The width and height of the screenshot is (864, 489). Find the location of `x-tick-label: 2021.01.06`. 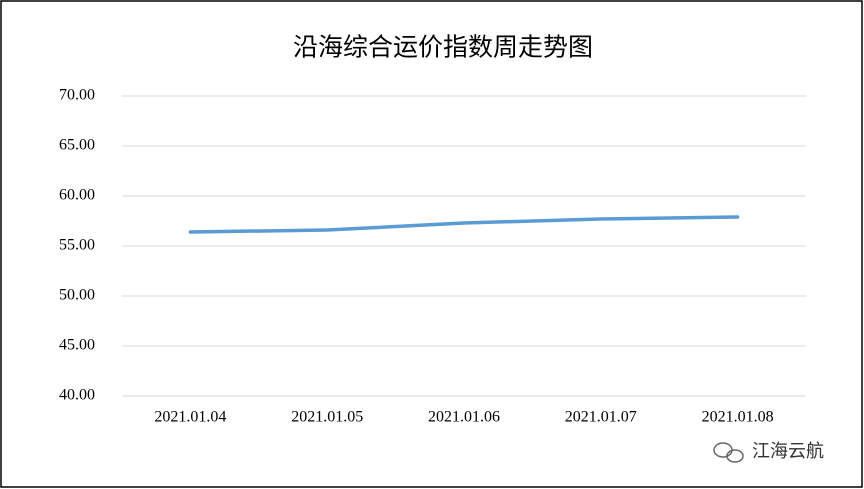

x-tick-label: 2021.01.06 is located at coordinates (464, 417).